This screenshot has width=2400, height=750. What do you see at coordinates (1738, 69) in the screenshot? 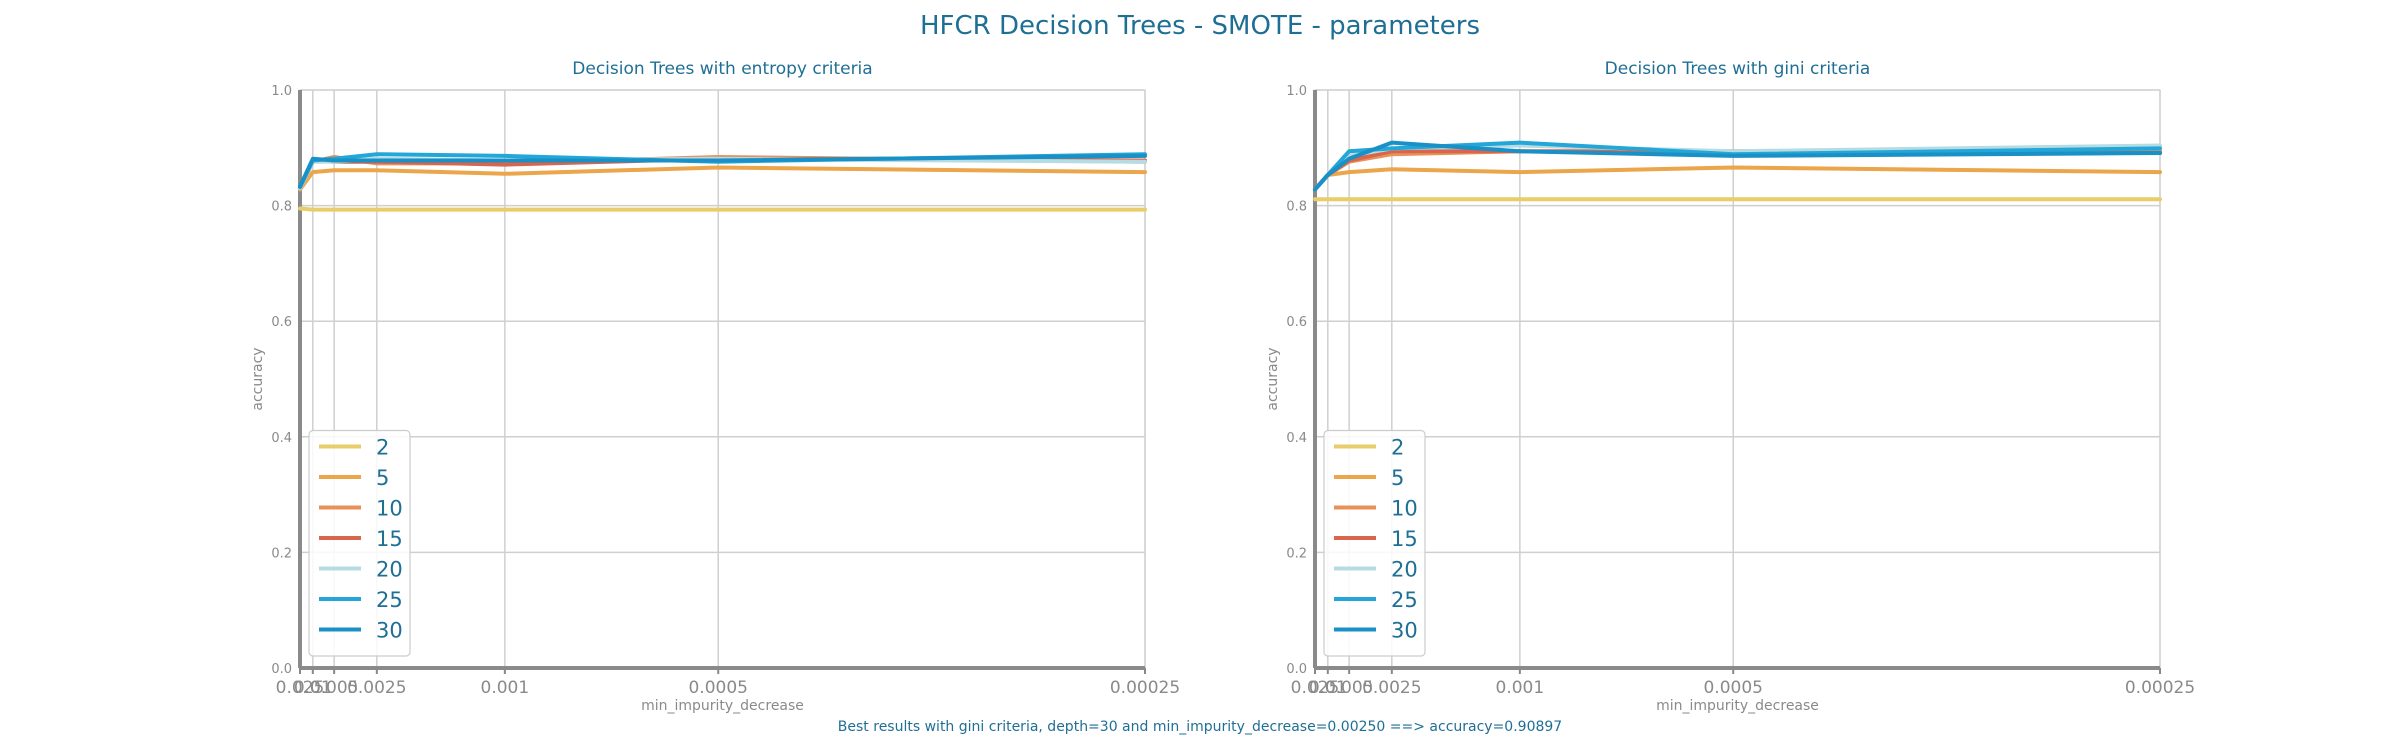
I see `chart-title: Decision Trees with gini criteria` at bounding box center [1738, 69].